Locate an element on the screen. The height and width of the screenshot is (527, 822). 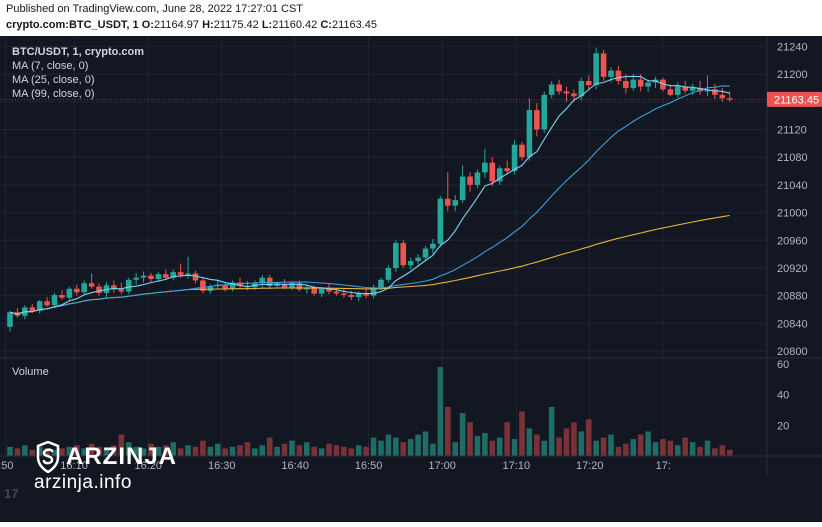
legend-ma99: MA (99, close, 0) is located at coordinates (53, 94).